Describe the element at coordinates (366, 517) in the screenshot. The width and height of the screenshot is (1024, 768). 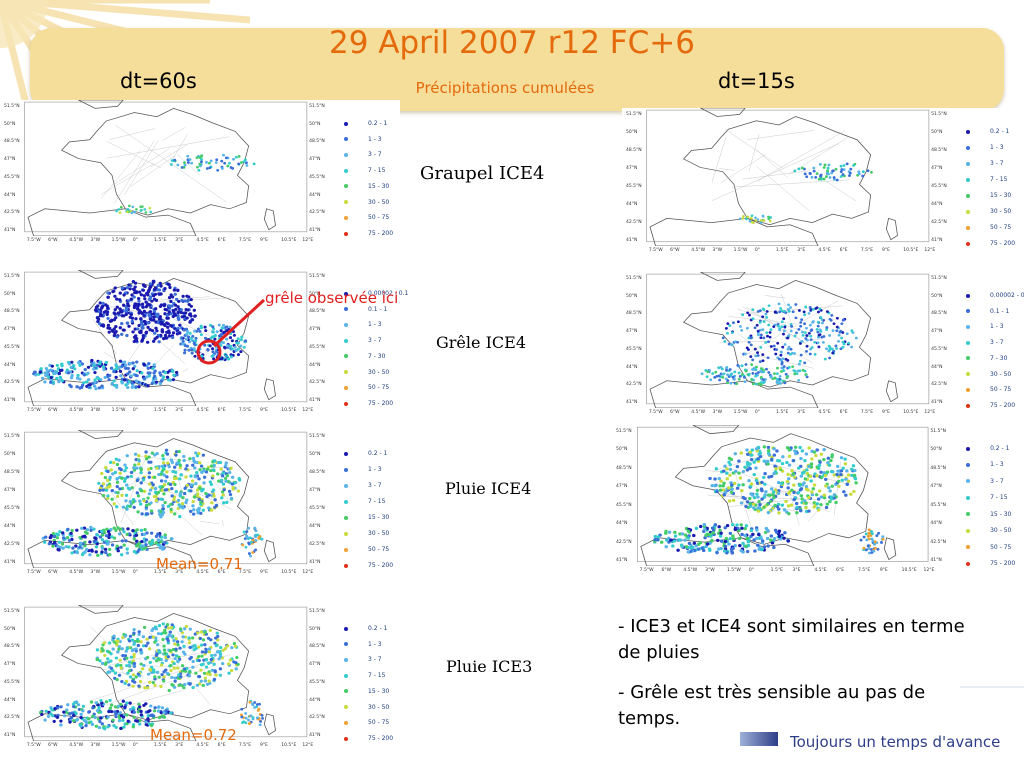
I see `legend-item: 15 - 30` at that location.